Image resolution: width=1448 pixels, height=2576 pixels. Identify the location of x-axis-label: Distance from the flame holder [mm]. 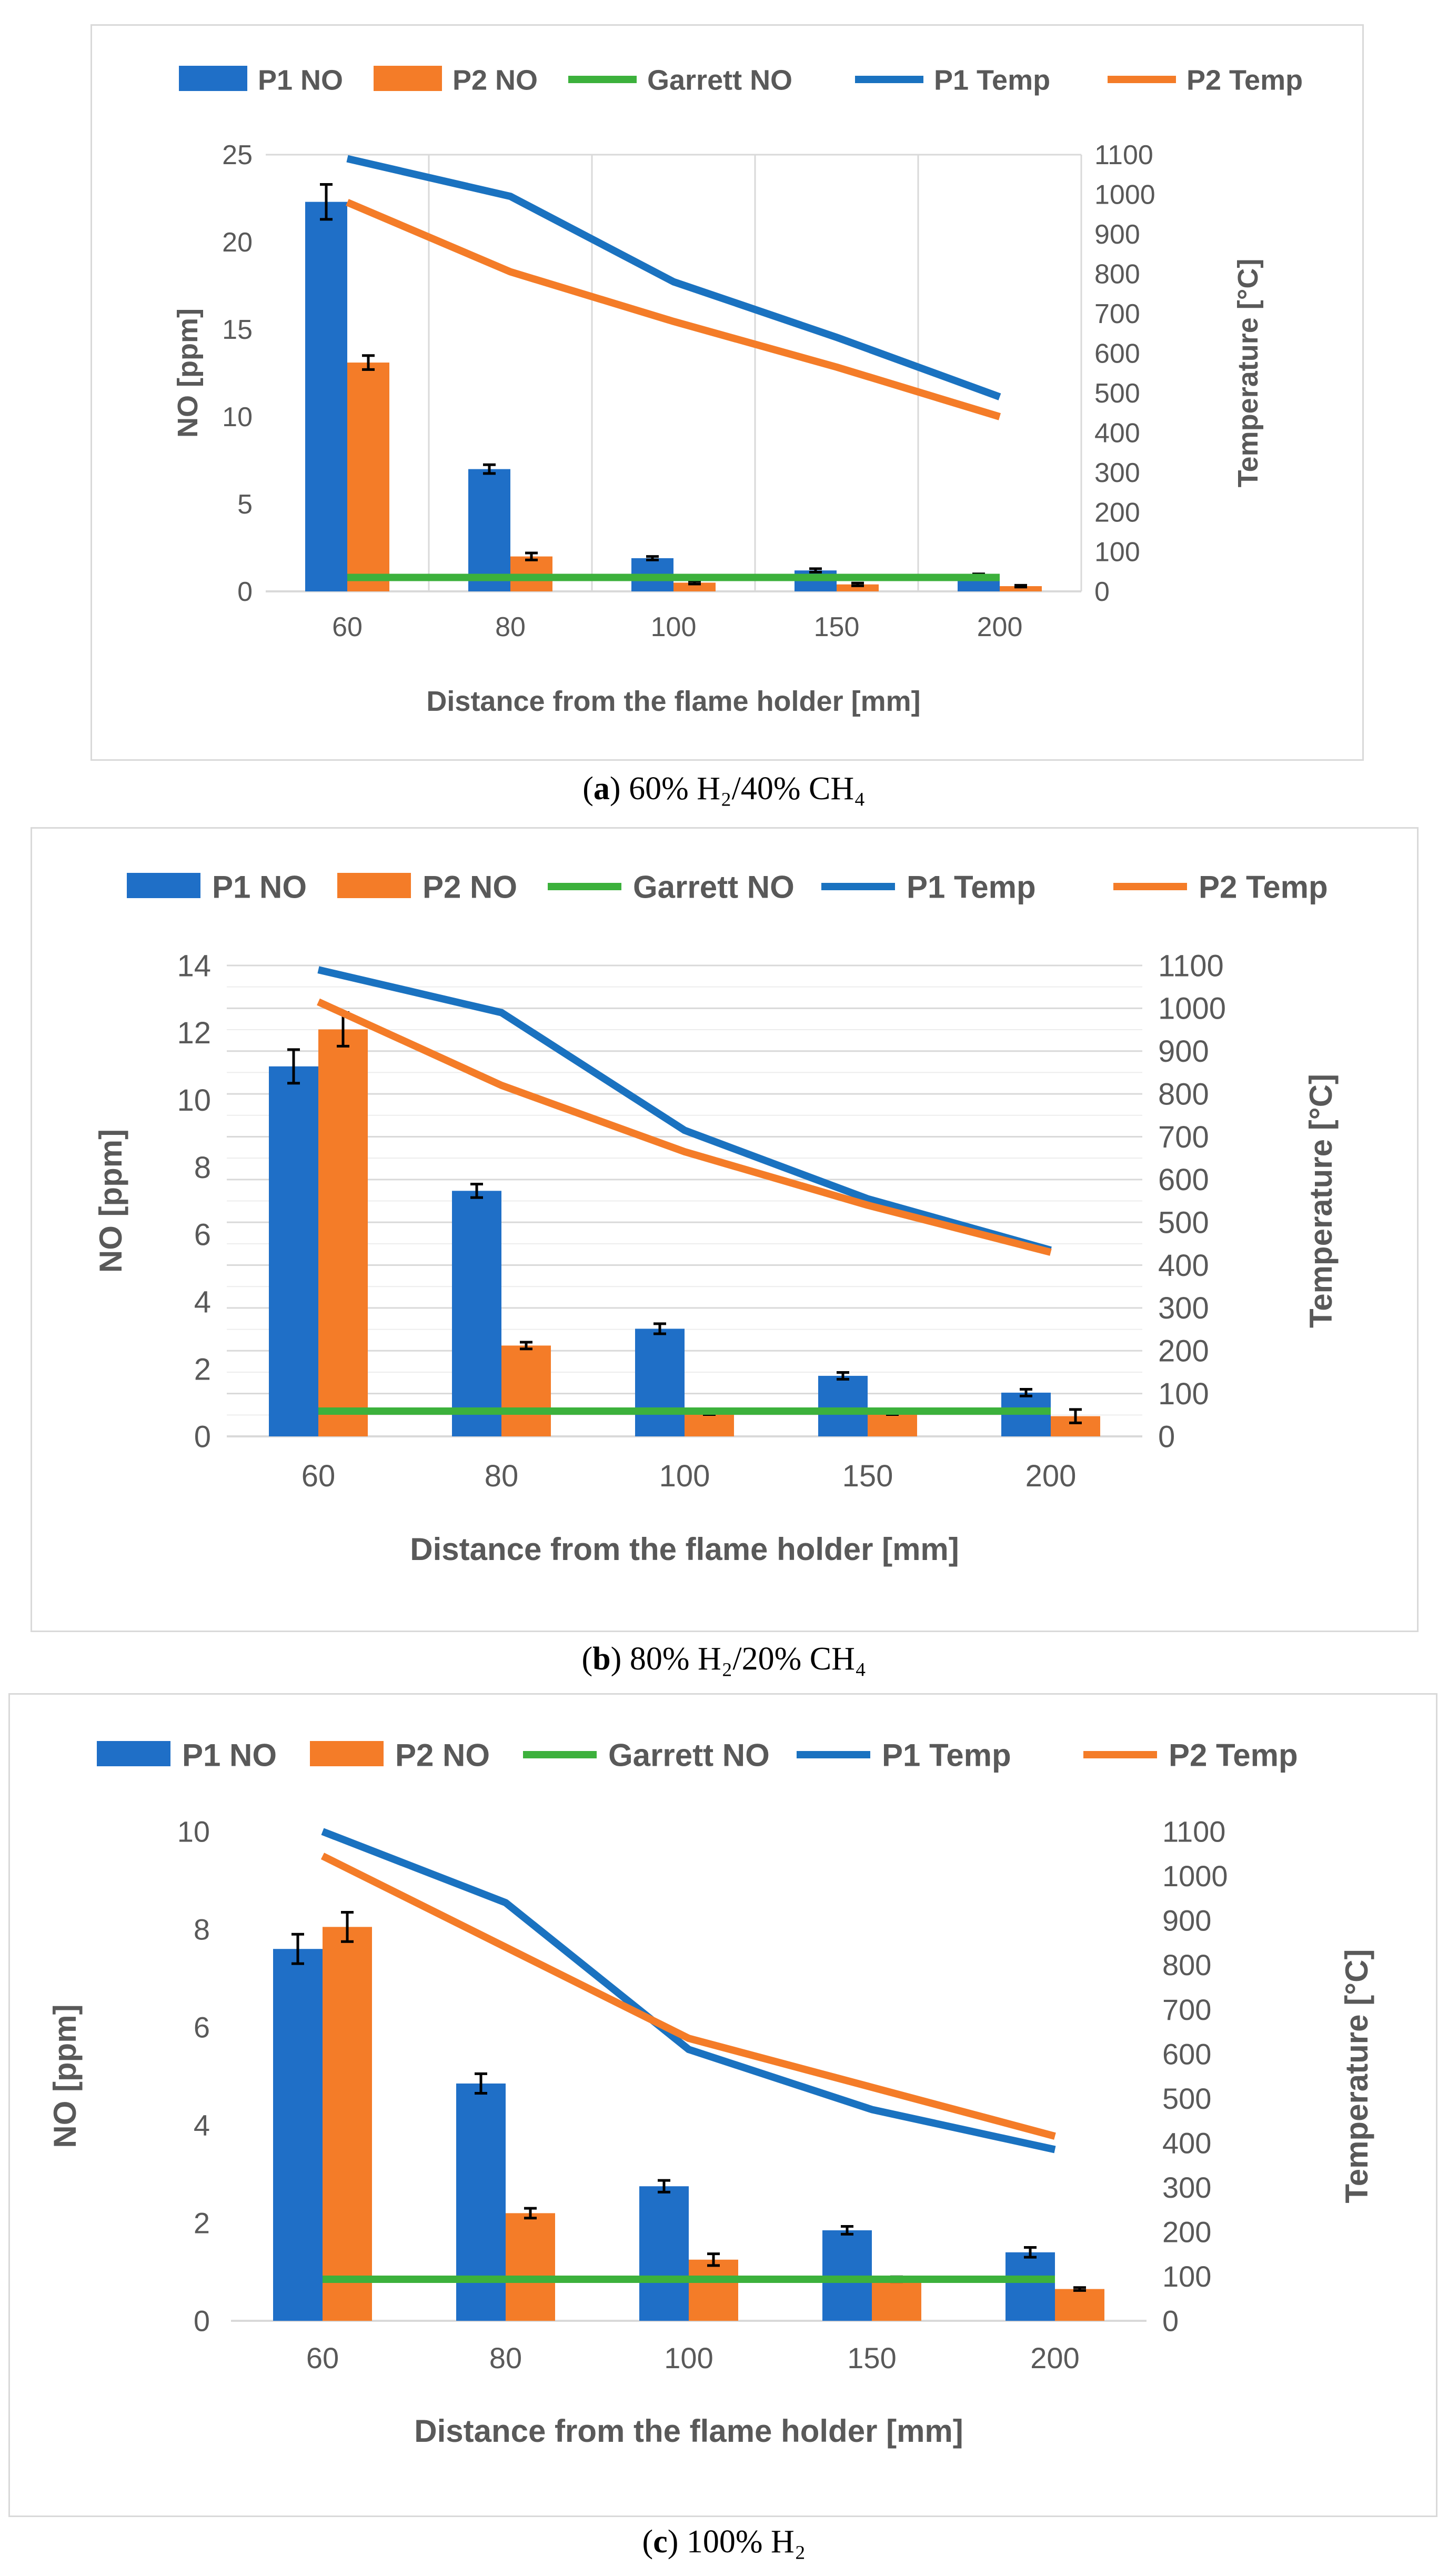
(673, 701).